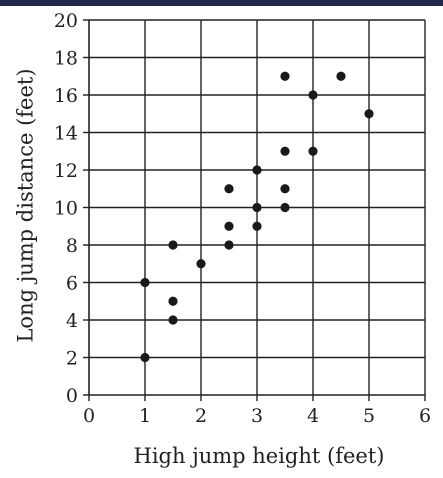 Image resolution: width=443 pixels, height=478 pixels. Describe the element at coordinates (26, 205) in the screenshot. I see `y-axis-title: Long jump distance (feet)` at that location.